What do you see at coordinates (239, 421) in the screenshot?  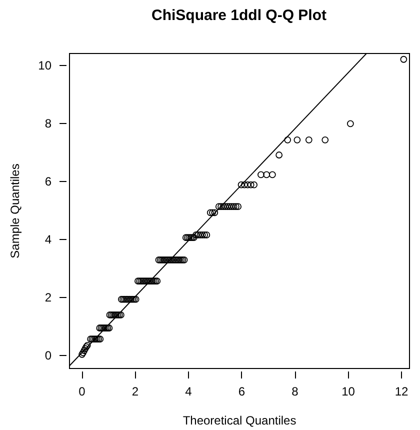 I see `x-axis-title: Theoretical Quantiles` at bounding box center [239, 421].